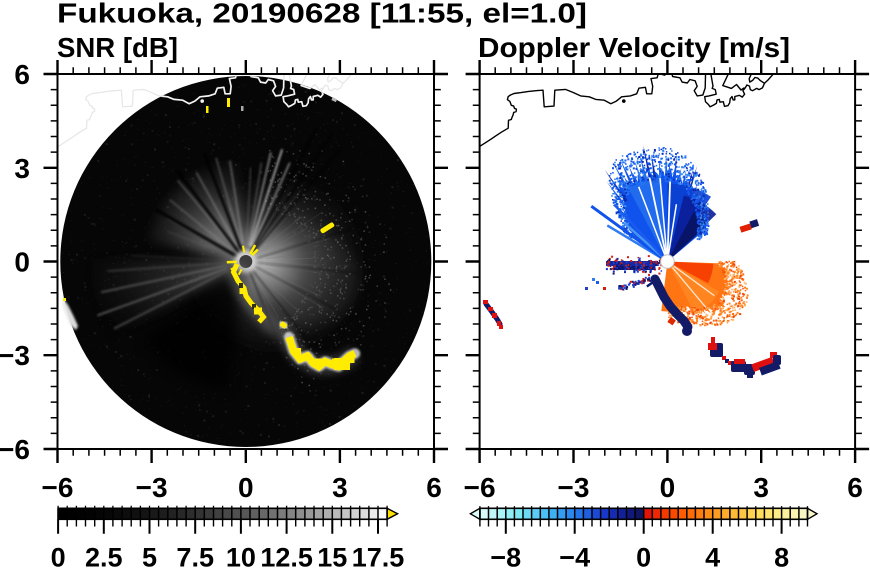  I want to click on svg-text: −4, so click(574, 556).